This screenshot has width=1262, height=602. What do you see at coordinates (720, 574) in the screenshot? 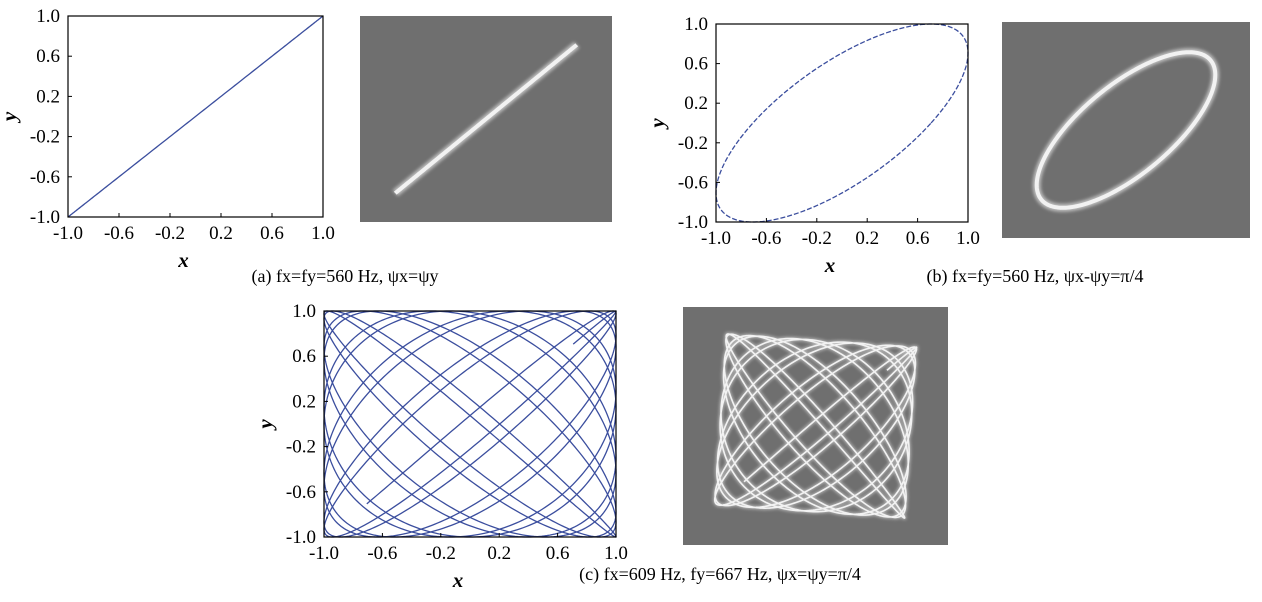
I see `caption: (c) fx=609 Hz, fy=667 Hz, ψx=ψy=π/4` at bounding box center [720, 574].